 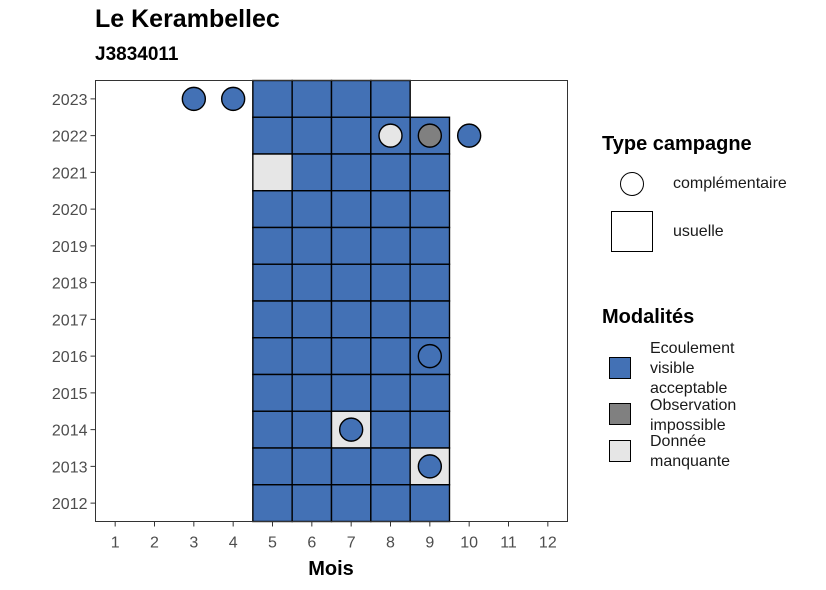 What do you see at coordinates (620, 368) in the screenshot?
I see `legend-swatch-ecoulement` at bounding box center [620, 368].